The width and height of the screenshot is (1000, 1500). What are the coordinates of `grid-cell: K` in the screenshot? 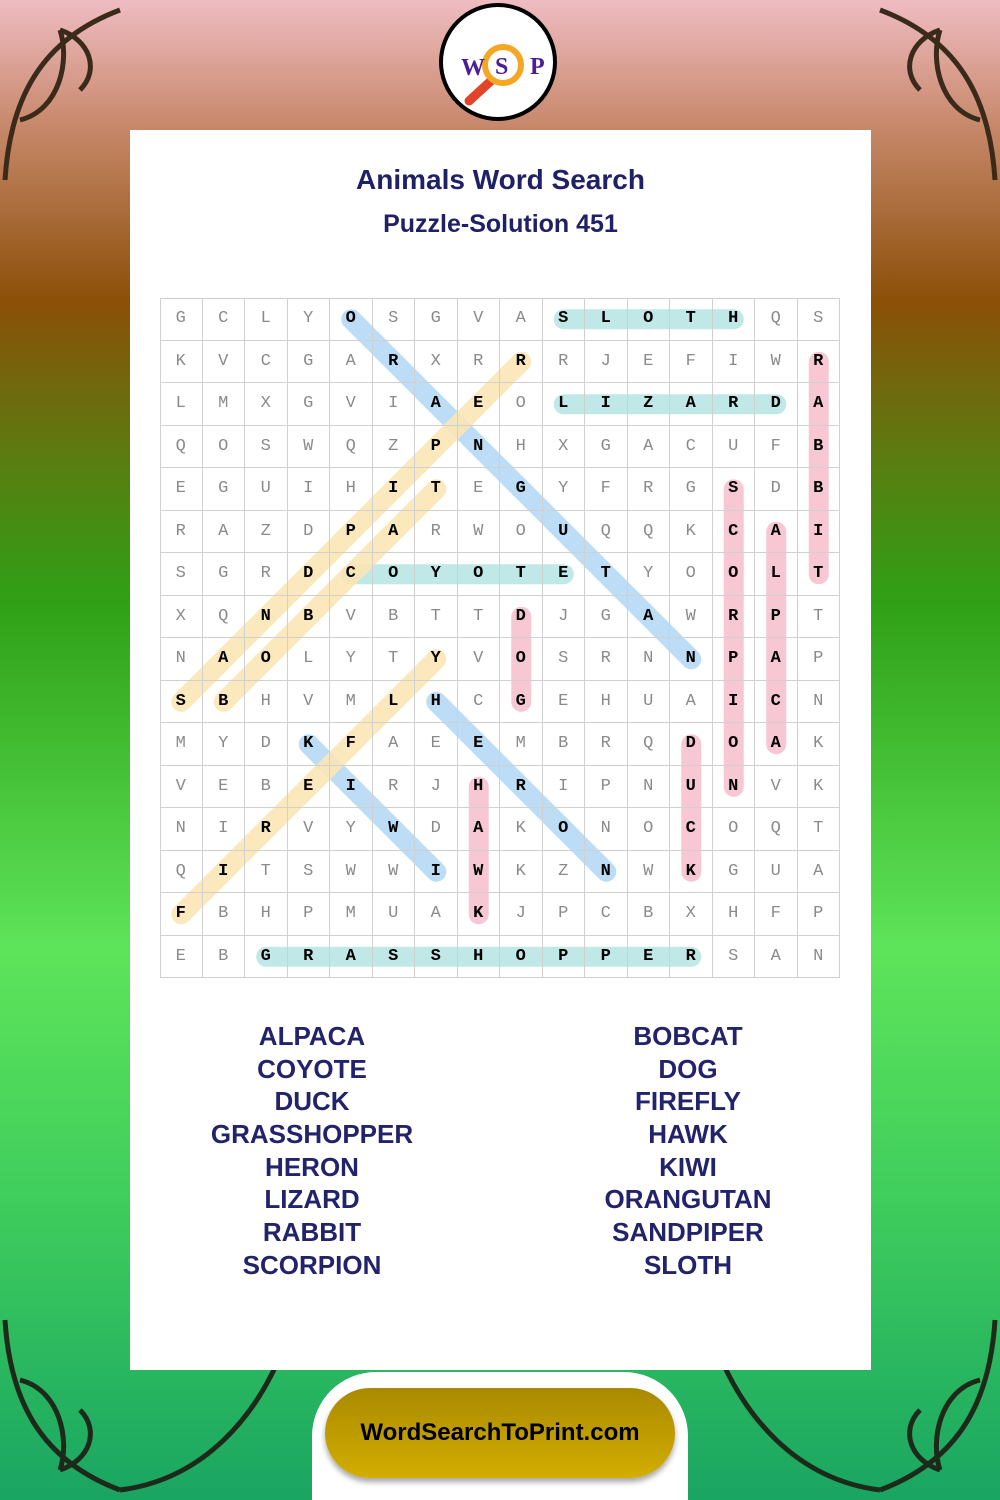 It's located at (818, 786).